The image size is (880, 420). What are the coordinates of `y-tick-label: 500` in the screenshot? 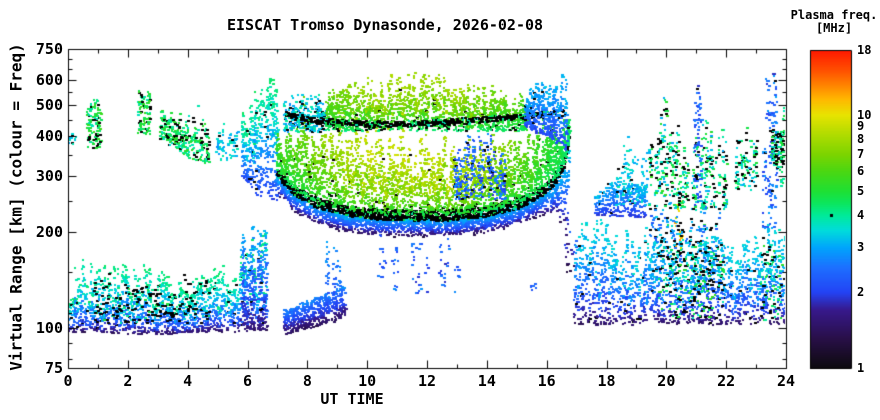 It's located at (49, 105).